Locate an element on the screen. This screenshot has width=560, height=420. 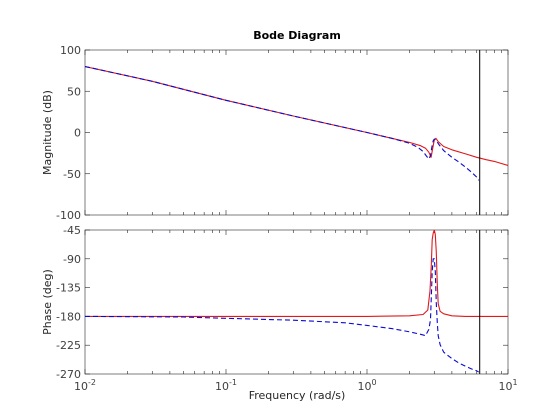
chart-title: Bode Diagram is located at coordinates (297, 35).